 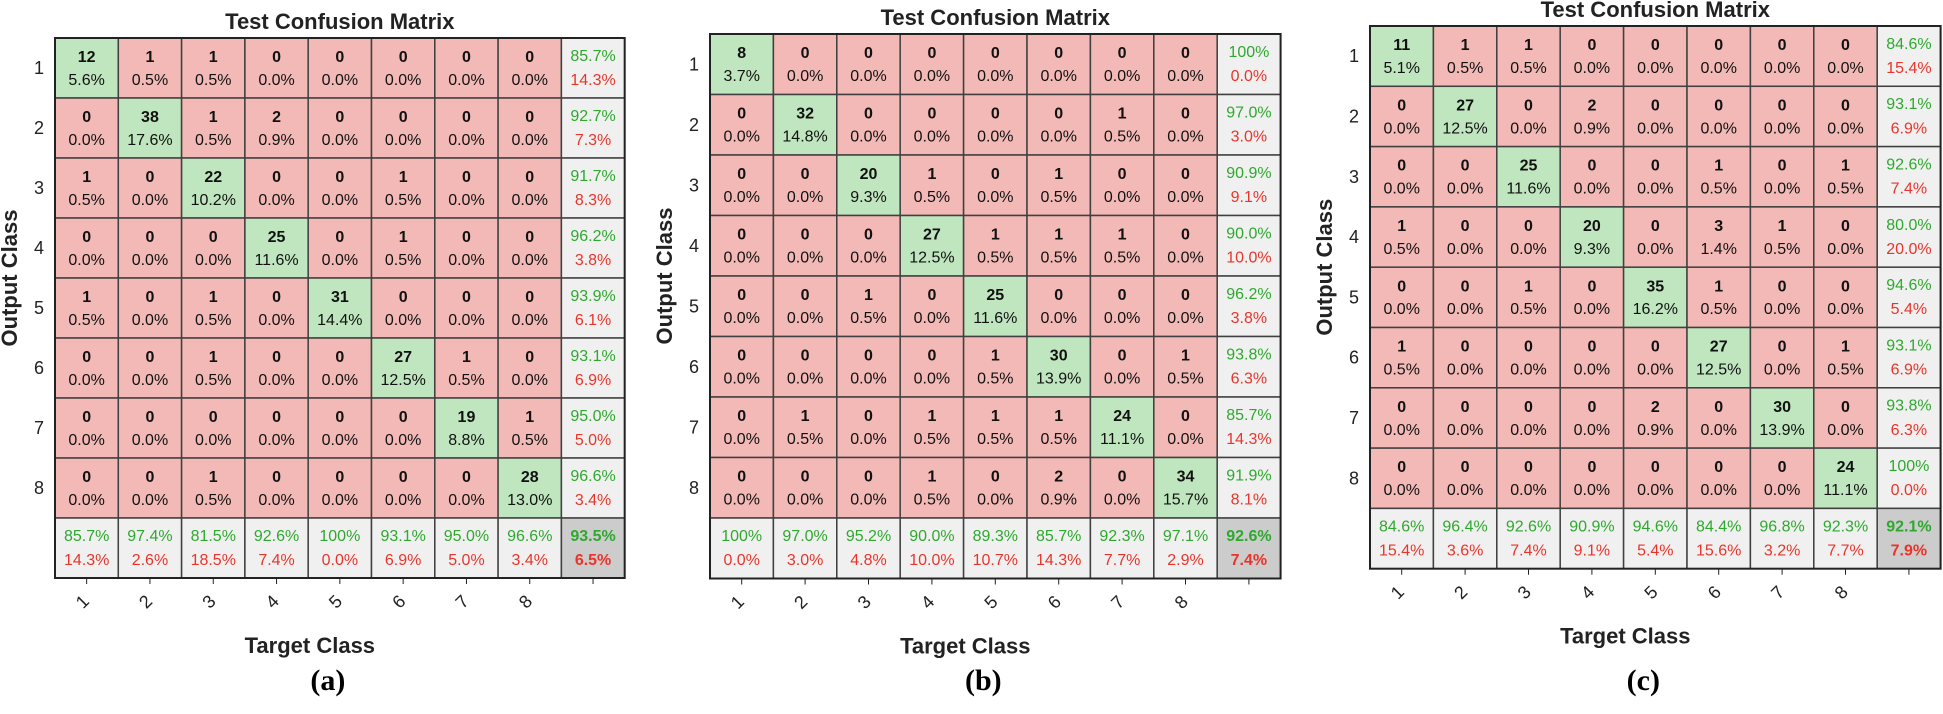 What do you see at coordinates (800, 602) in the screenshot?
I see `x-tick-label: 2` at bounding box center [800, 602].